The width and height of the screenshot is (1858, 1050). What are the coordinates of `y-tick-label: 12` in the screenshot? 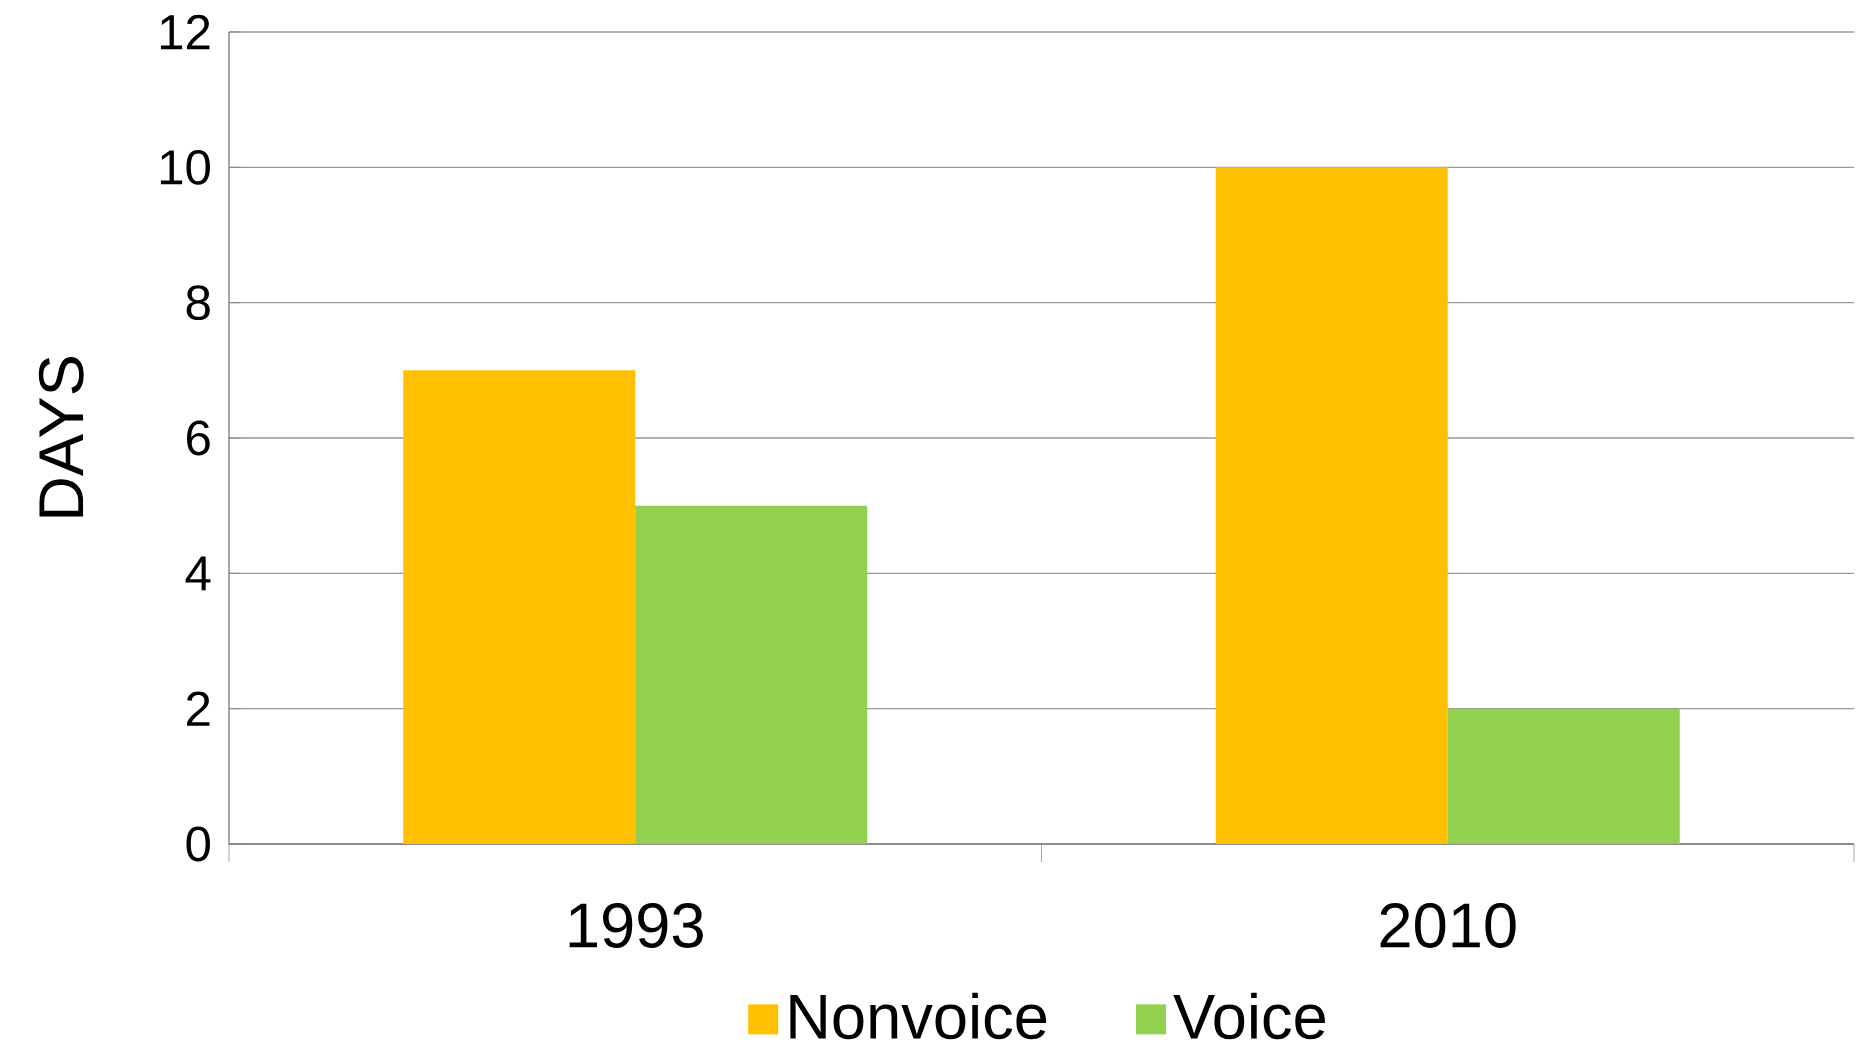 It's located at (185, 32).